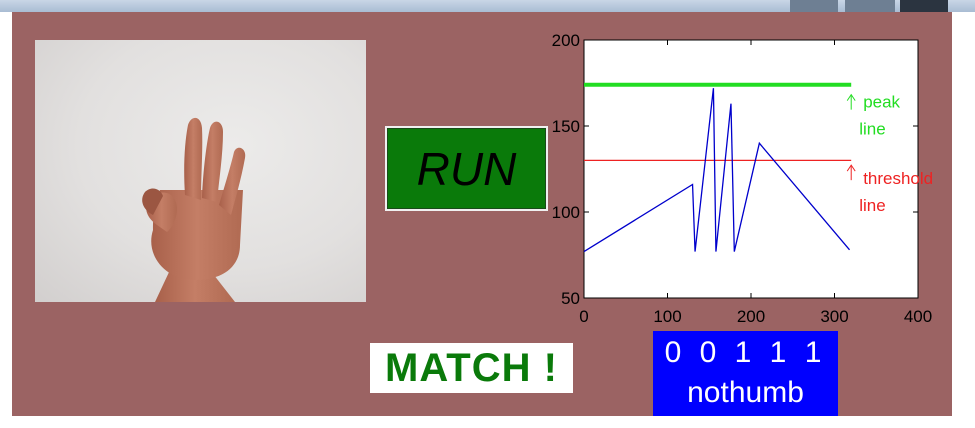  What do you see at coordinates (570, 298) in the screenshot?
I see `y-tick-label: 50` at bounding box center [570, 298].